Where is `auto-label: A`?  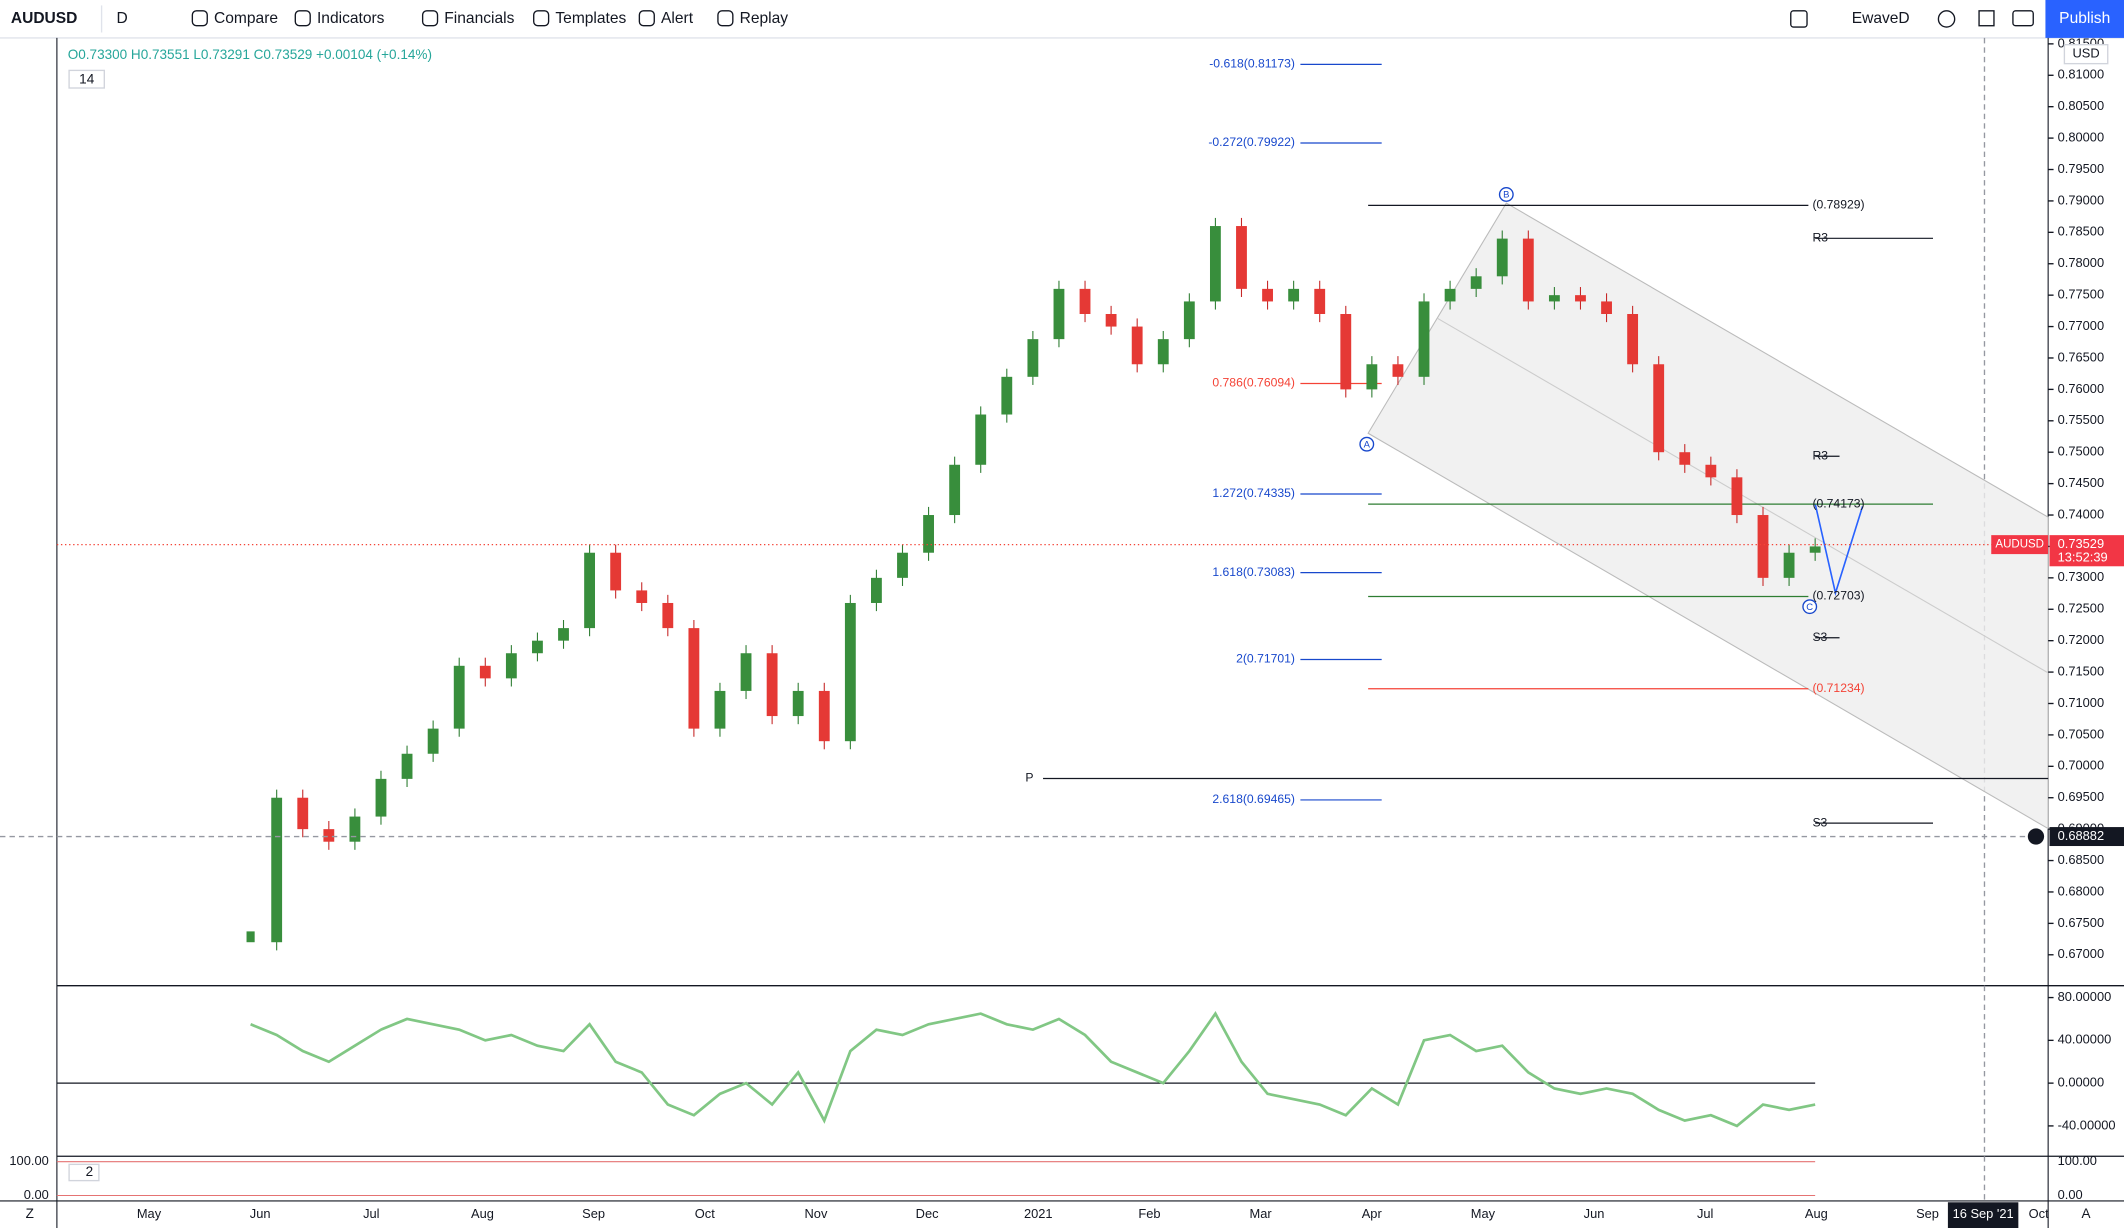
auto-label: A is located at coordinates (2086, 1213).